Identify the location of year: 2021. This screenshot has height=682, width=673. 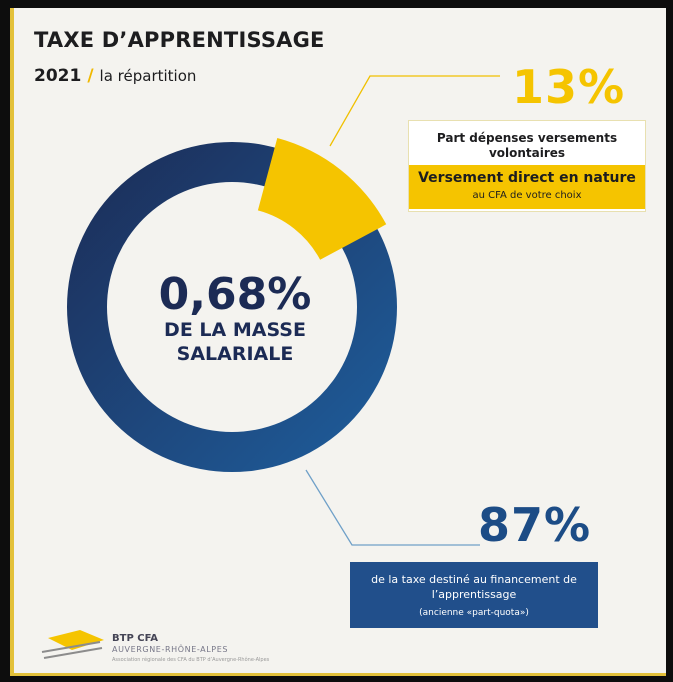
(58, 76).